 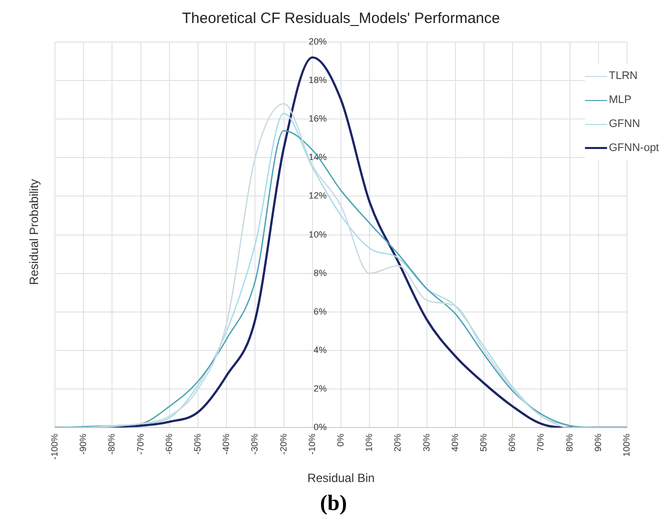 What do you see at coordinates (283, 444) in the screenshot?
I see `x-tick-label: -20%` at bounding box center [283, 444].